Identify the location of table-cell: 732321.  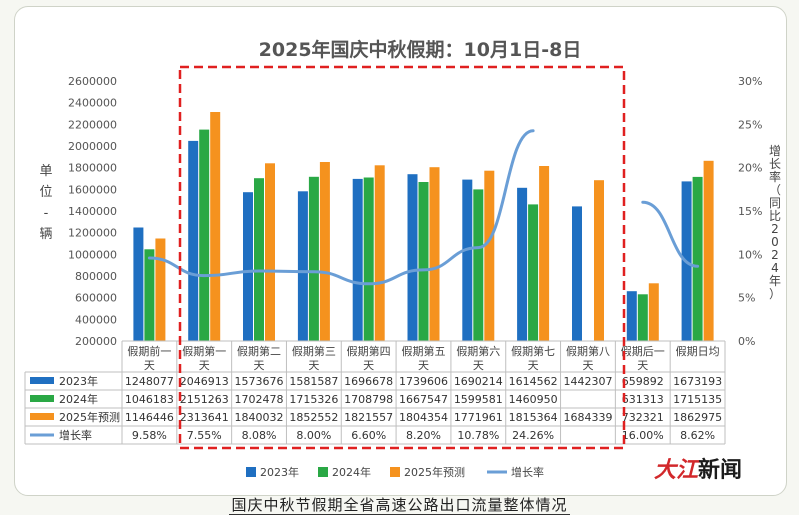
(643, 417).